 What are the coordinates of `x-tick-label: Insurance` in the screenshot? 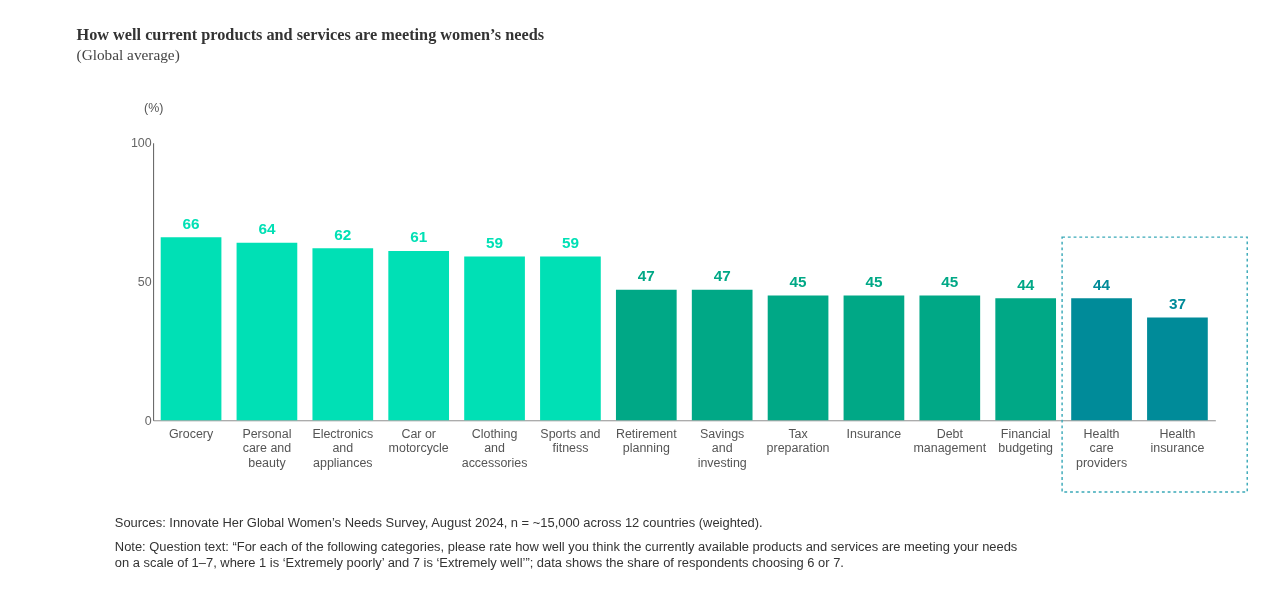 It's located at (874, 434).